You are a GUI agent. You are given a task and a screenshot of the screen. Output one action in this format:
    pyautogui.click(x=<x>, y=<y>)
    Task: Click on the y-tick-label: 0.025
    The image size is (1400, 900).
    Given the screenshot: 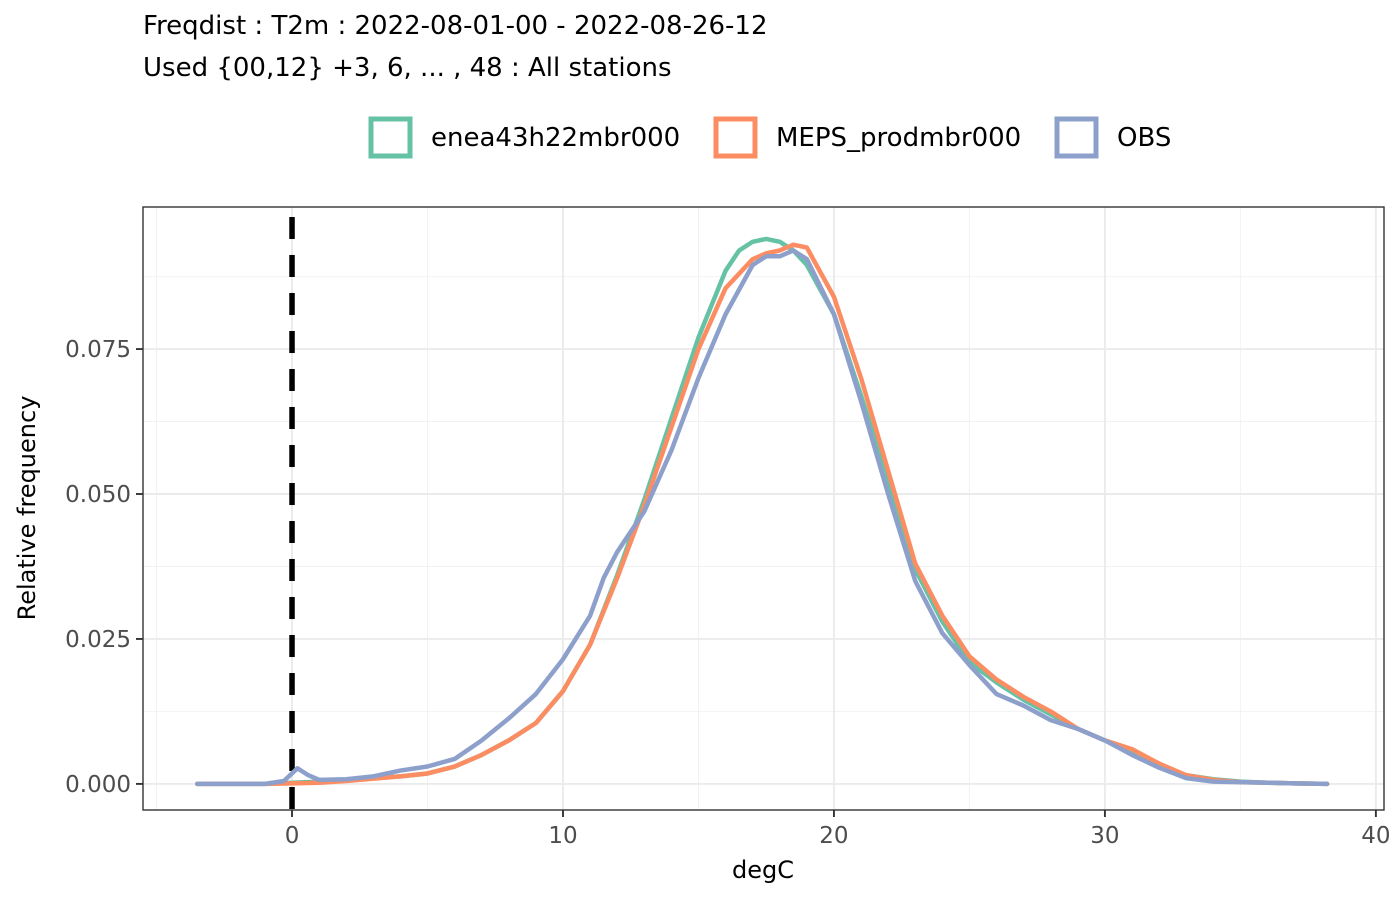 What is the action you would take?
    pyautogui.click(x=98, y=640)
    